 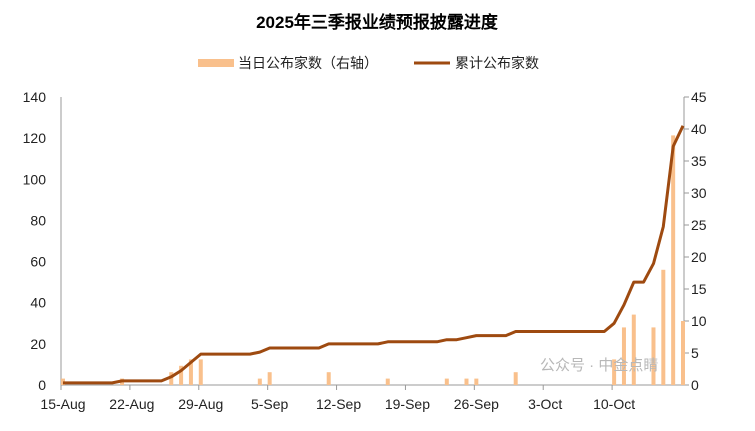 What do you see at coordinates (699, 225) in the screenshot?
I see `y-right-tick-label: 25` at bounding box center [699, 225].